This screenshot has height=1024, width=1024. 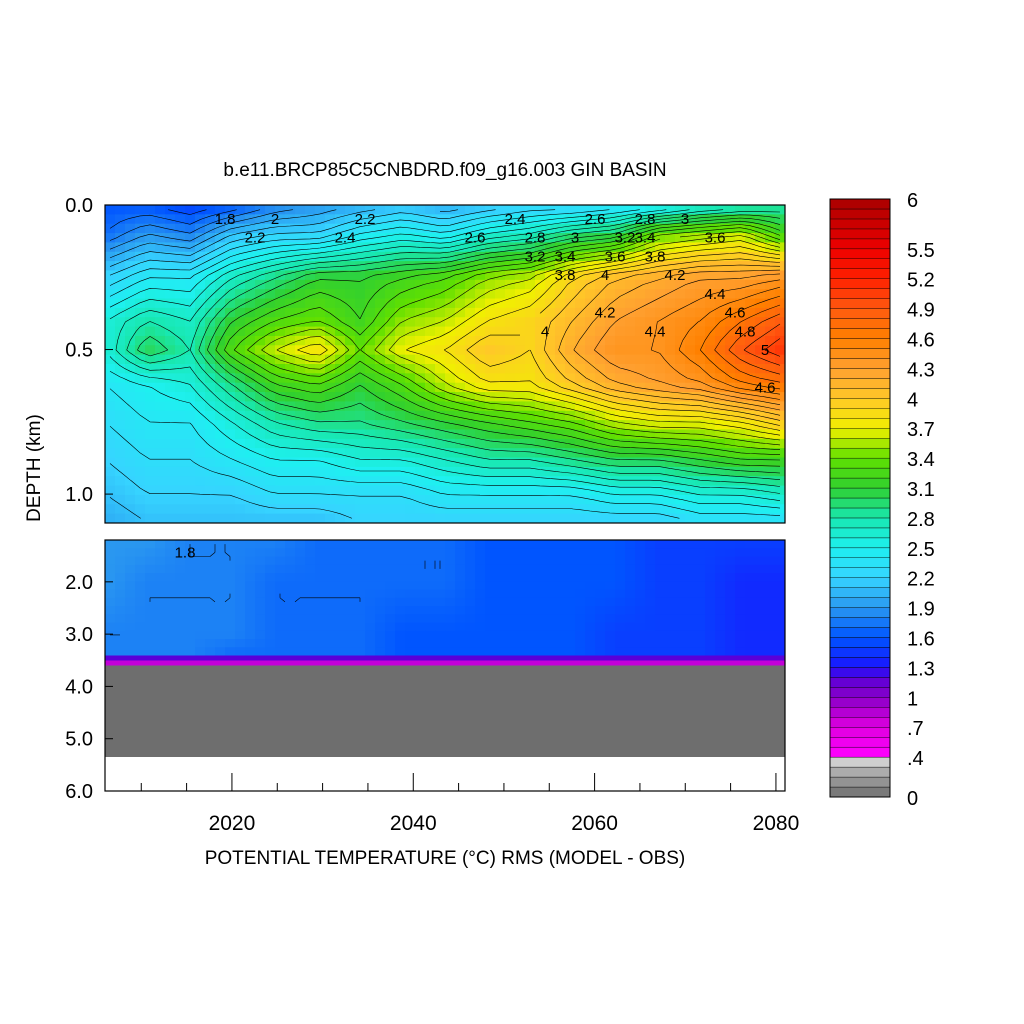 I want to click on colorbar-label: 1.6, so click(x=921, y=640).